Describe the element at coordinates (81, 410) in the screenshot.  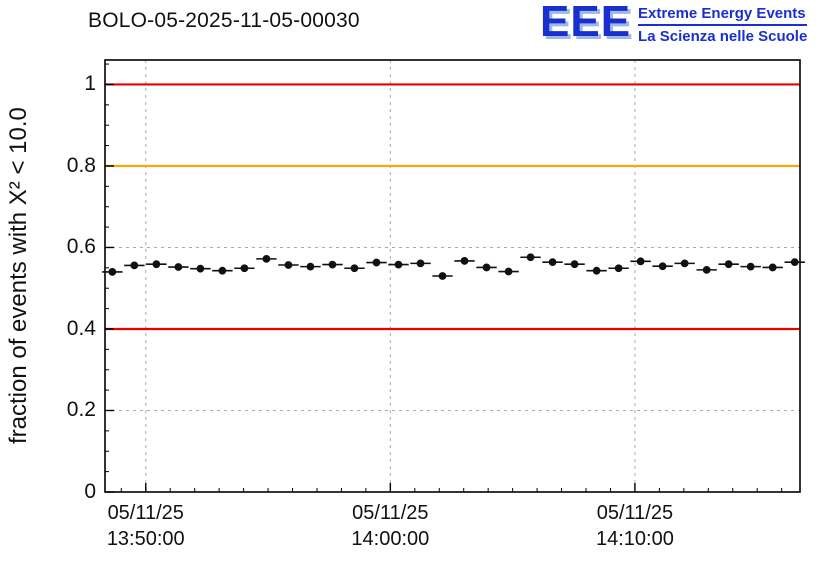
I see `y-tick-label: 0.2` at that location.